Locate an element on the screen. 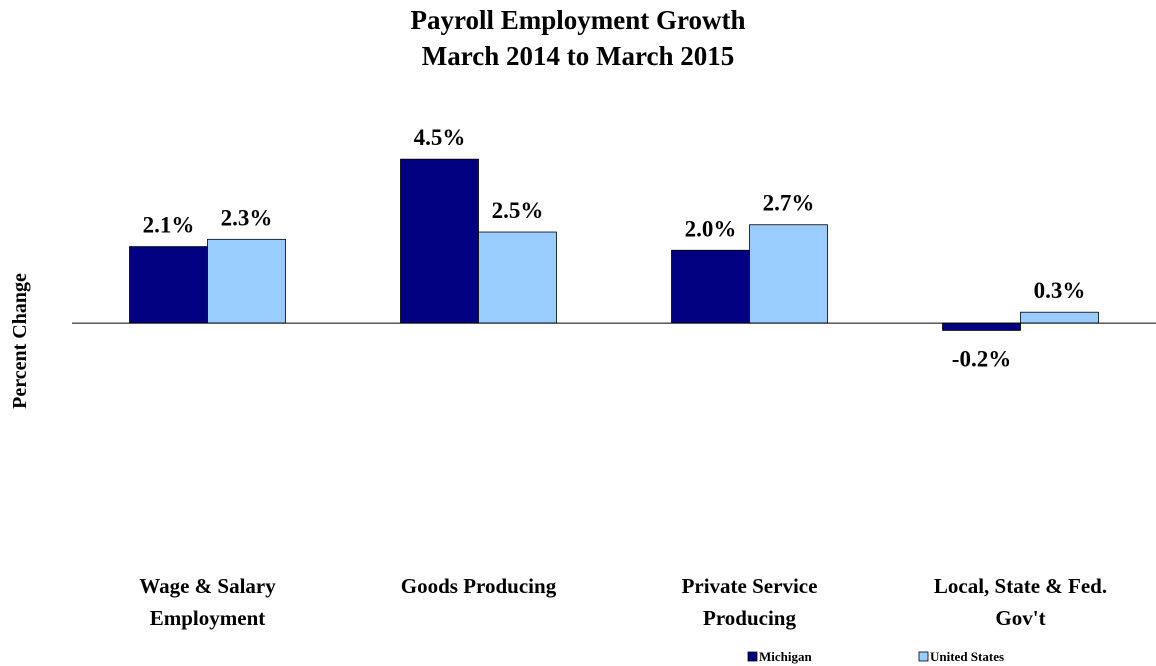 Image resolution: width=1156 pixels, height=666 pixels. chart-title-line-2: March 2014 to March 2015 is located at coordinates (578, 56).